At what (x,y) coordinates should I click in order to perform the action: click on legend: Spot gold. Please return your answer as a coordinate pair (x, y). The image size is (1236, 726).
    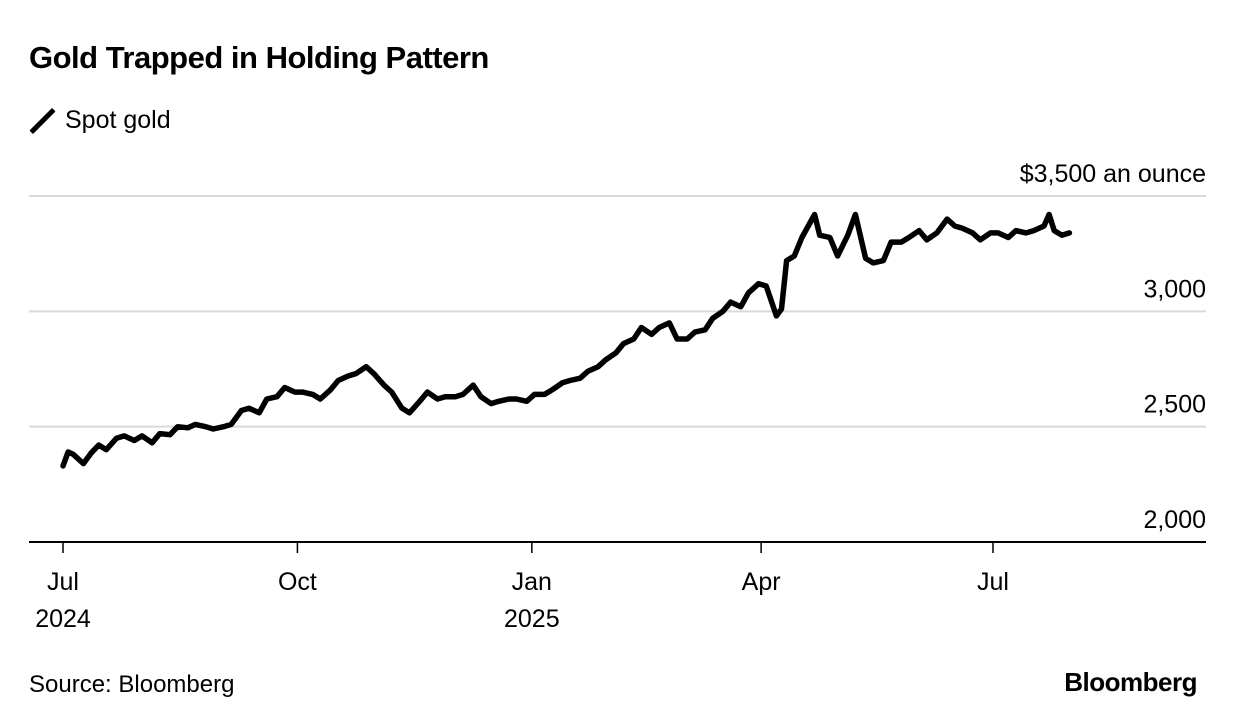
    Looking at the image, I should click on (100, 120).